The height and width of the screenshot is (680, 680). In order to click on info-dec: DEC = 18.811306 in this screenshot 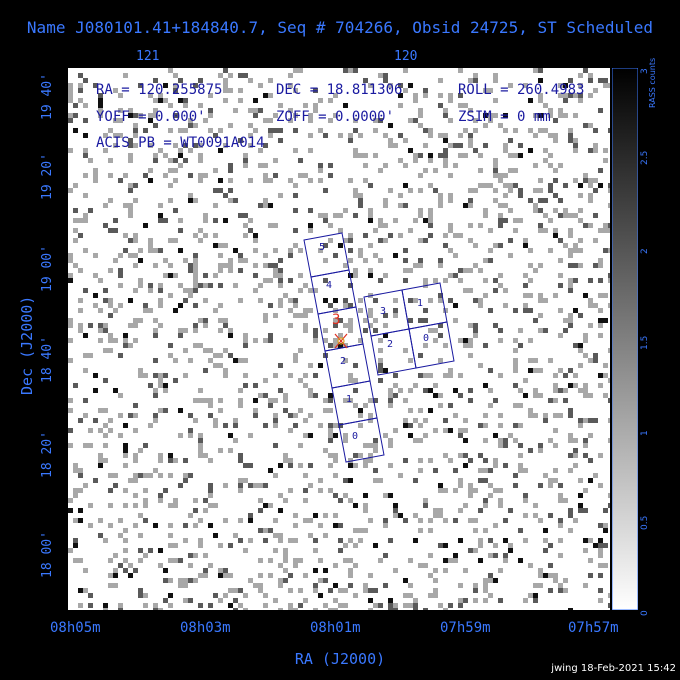, I will do `click(339, 90)`.